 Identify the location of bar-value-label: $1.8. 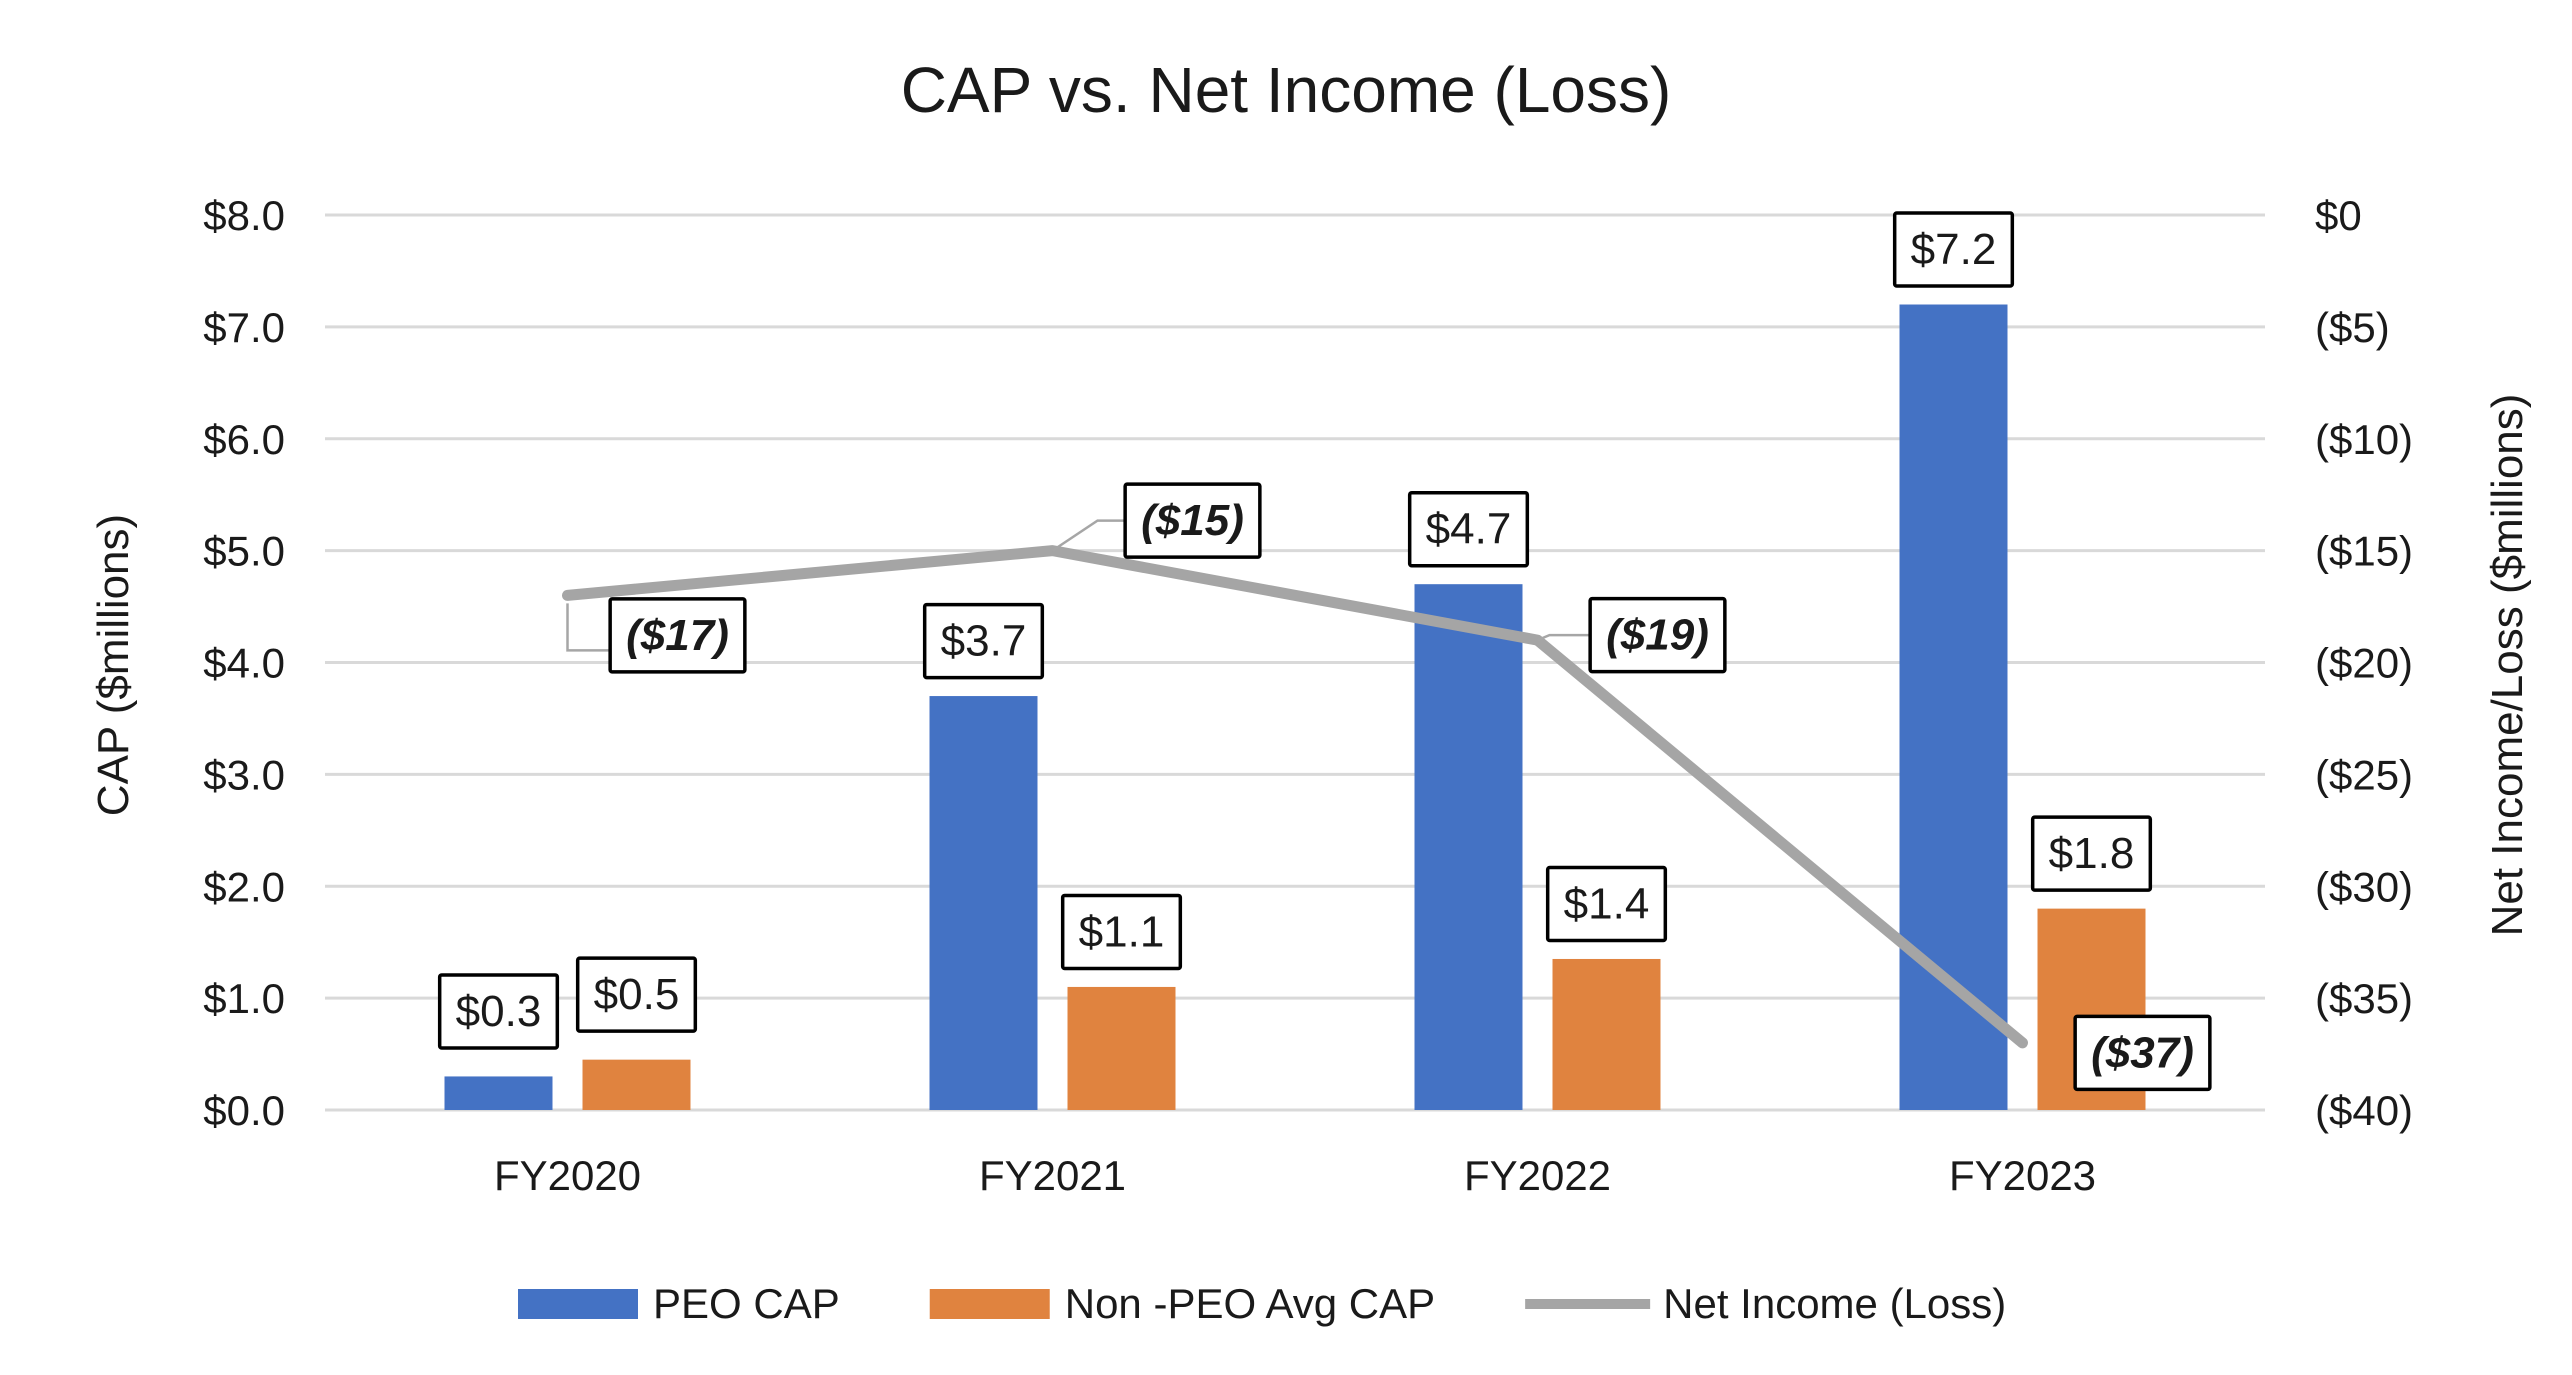
(2091, 853).